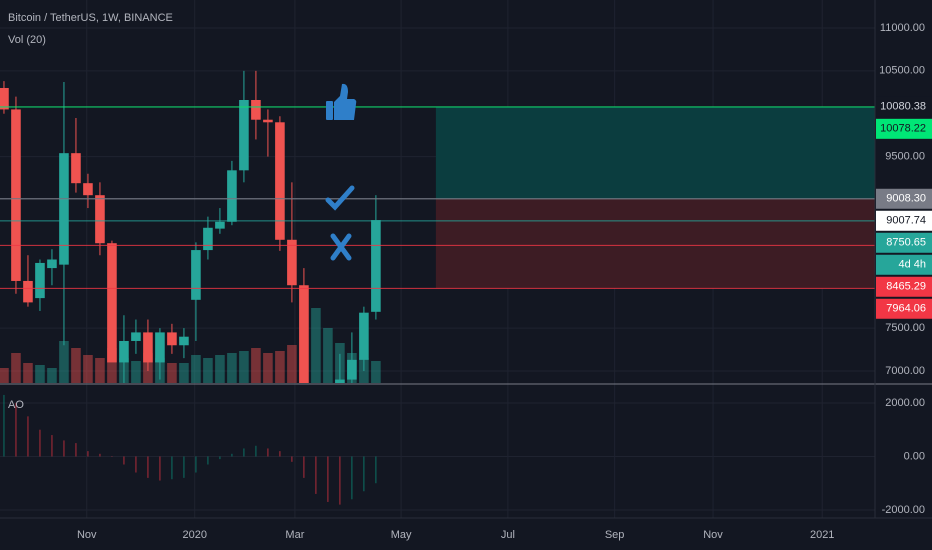 Image resolution: width=932 pixels, height=550 pixels. I want to click on countdown-bg, so click(904, 264).